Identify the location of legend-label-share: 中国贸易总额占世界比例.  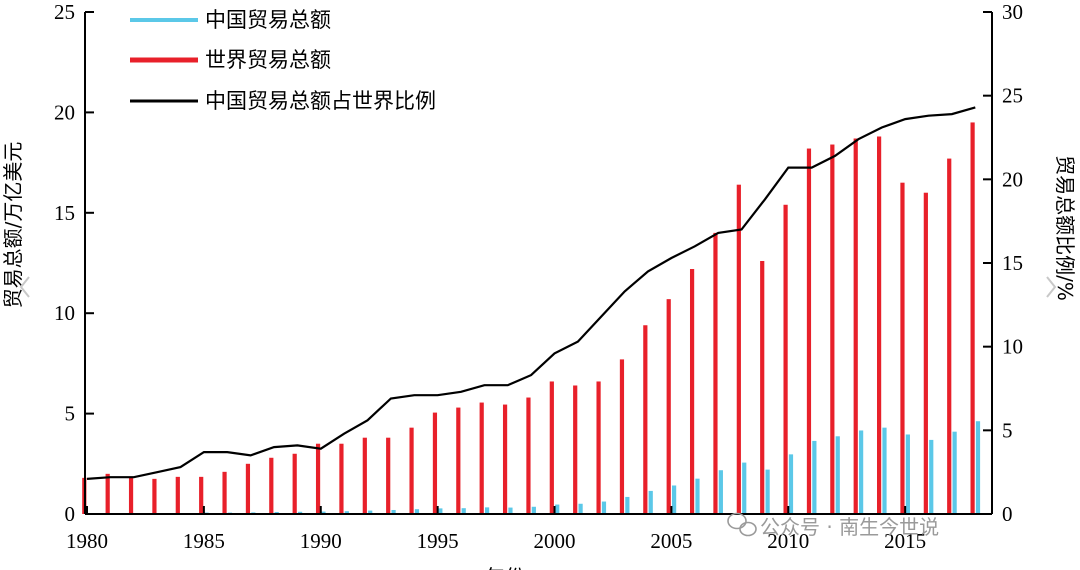
(320, 101).